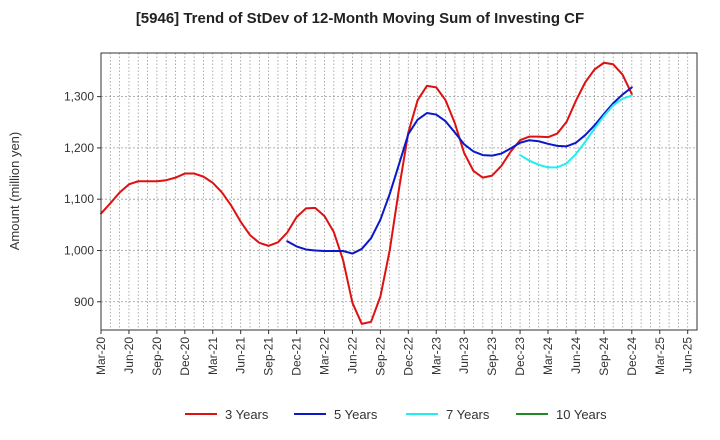 The image size is (720, 440). Describe the element at coordinates (325, 356) in the screenshot. I see `x-tick-label: Mar-22` at that location.